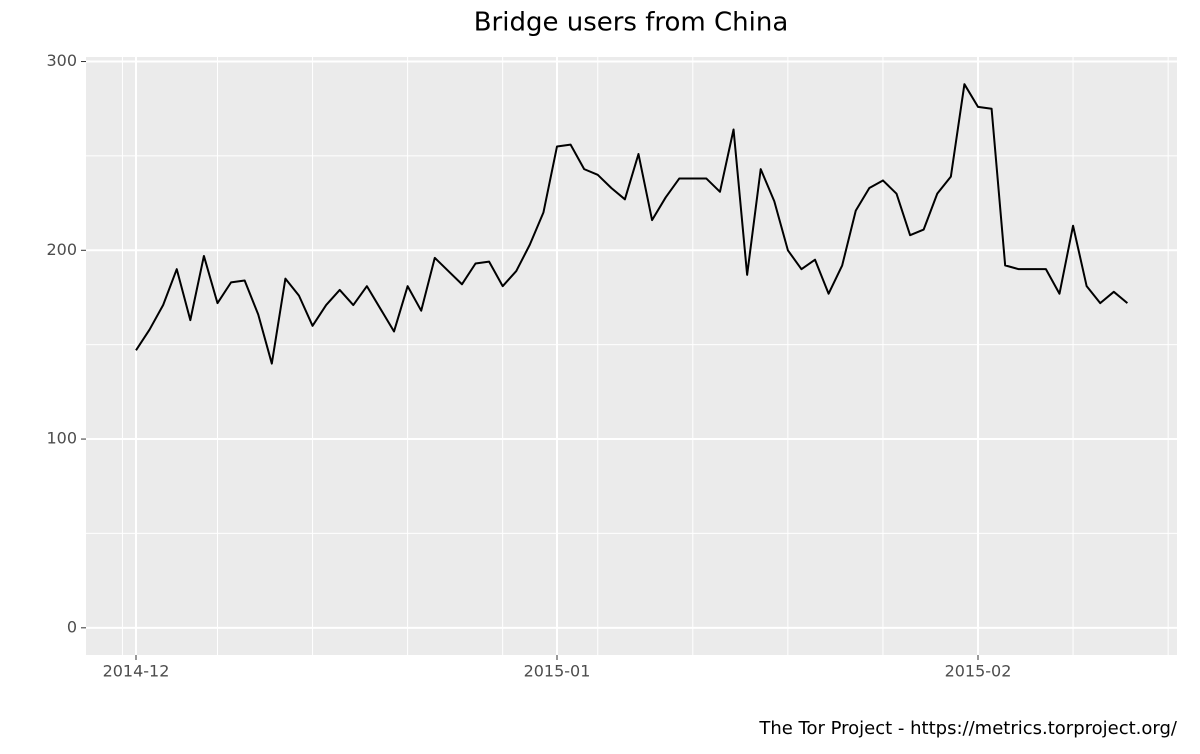  I want to click on y-tick-label: 100, so click(61, 438).